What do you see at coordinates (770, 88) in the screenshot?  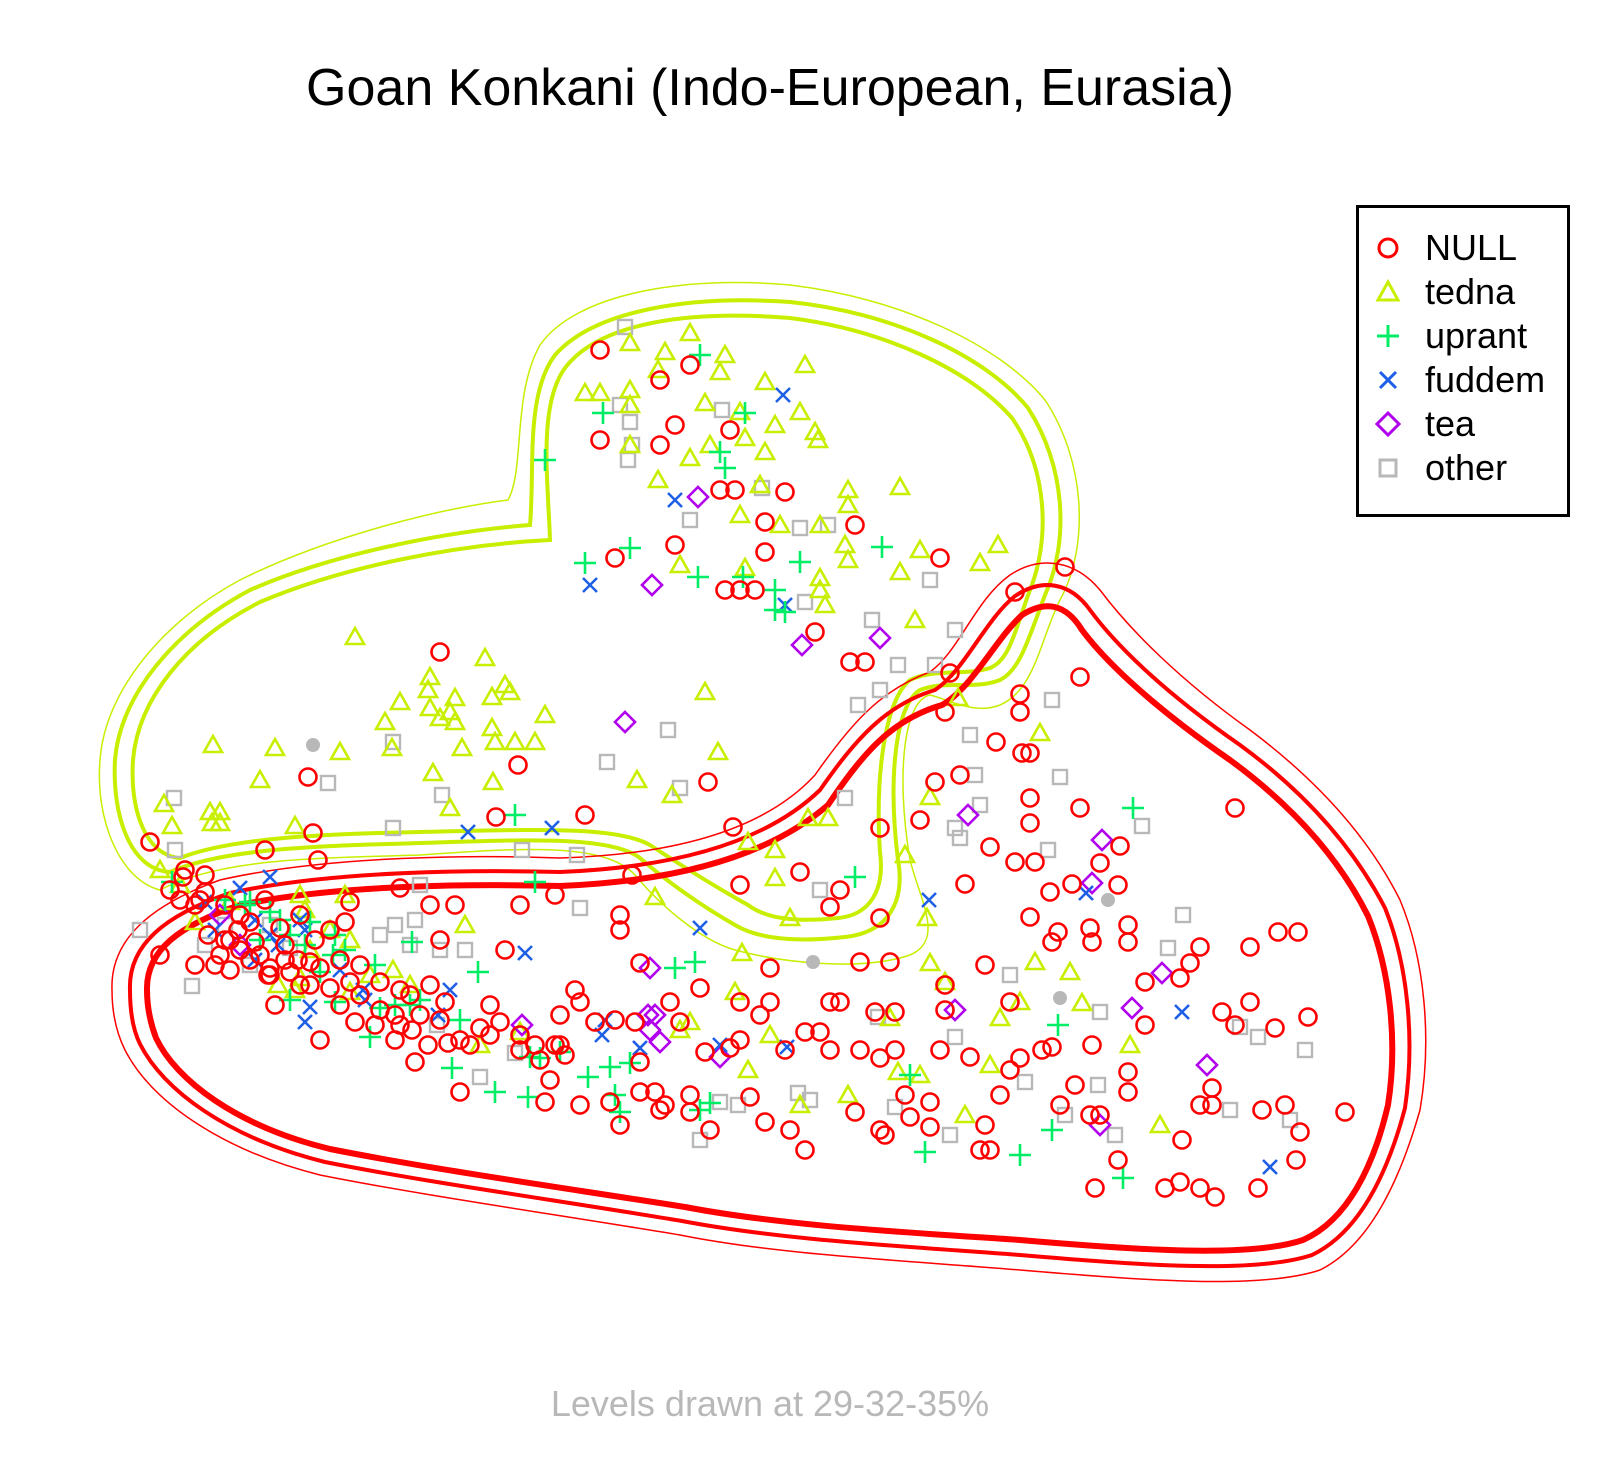 I see `chart-title: Goan Konkani (Indo-European, Eurasia)` at bounding box center [770, 88].